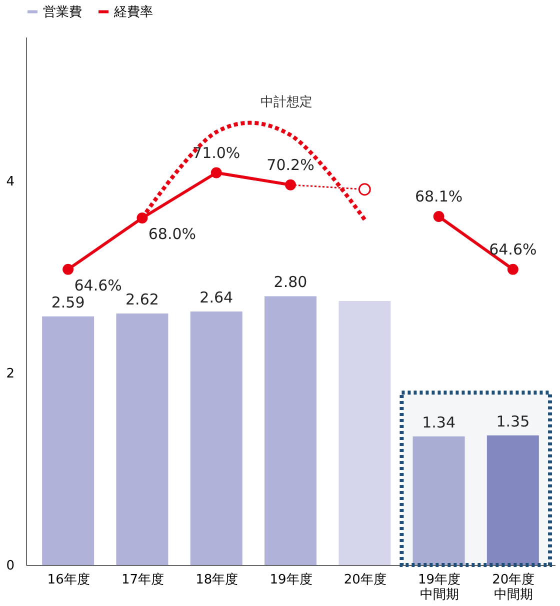 The height and width of the screenshot is (606, 560). I want to click on x-tick-label: 19年度中間期, so click(439, 587).